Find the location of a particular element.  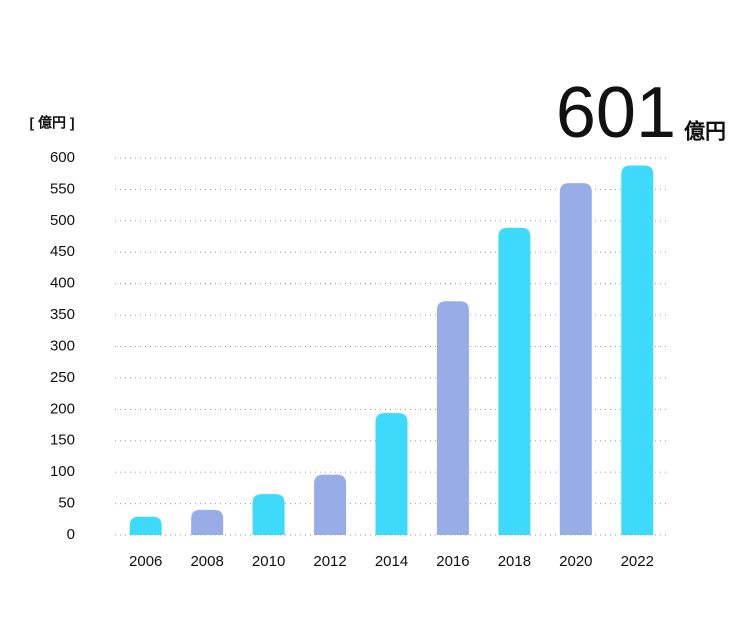

x-tick-label: 2012 is located at coordinates (329, 561).